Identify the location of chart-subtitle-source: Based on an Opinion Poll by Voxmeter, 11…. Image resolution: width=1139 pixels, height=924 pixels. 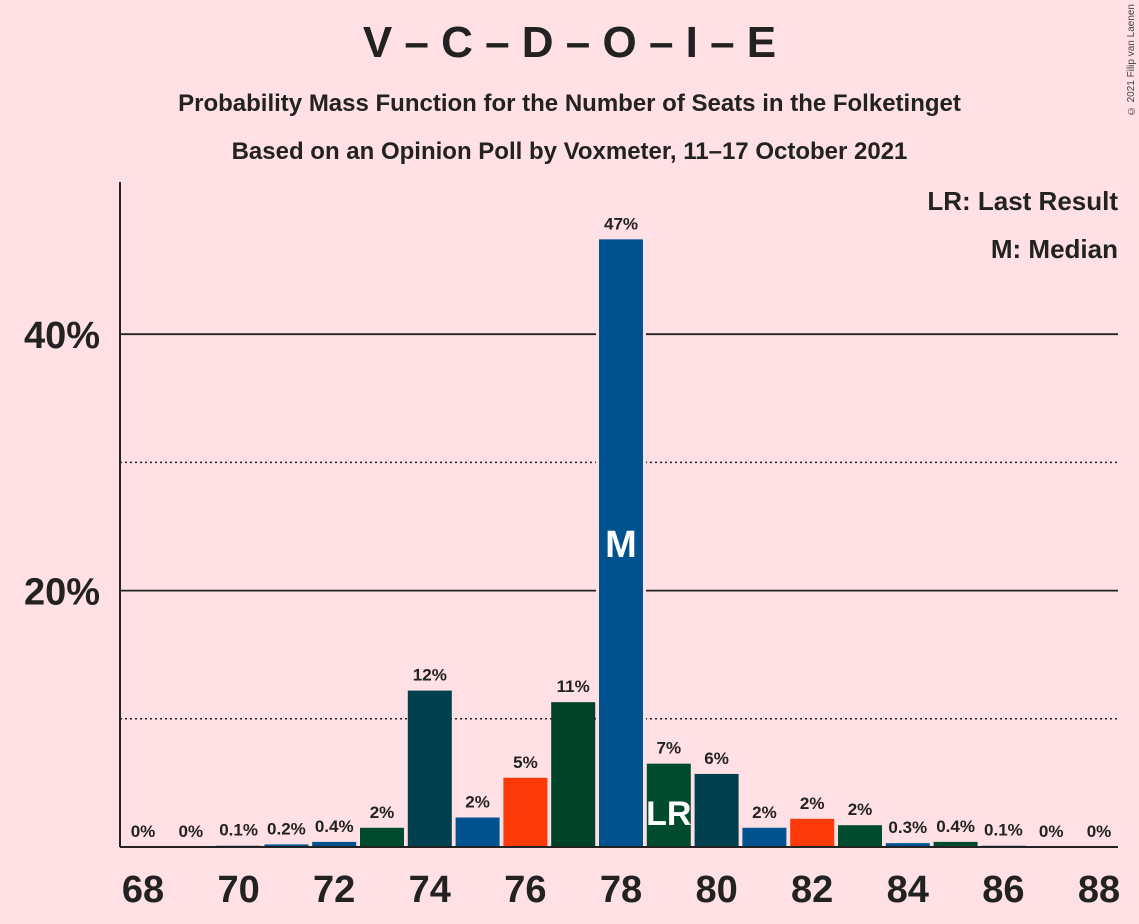
(569, 151).